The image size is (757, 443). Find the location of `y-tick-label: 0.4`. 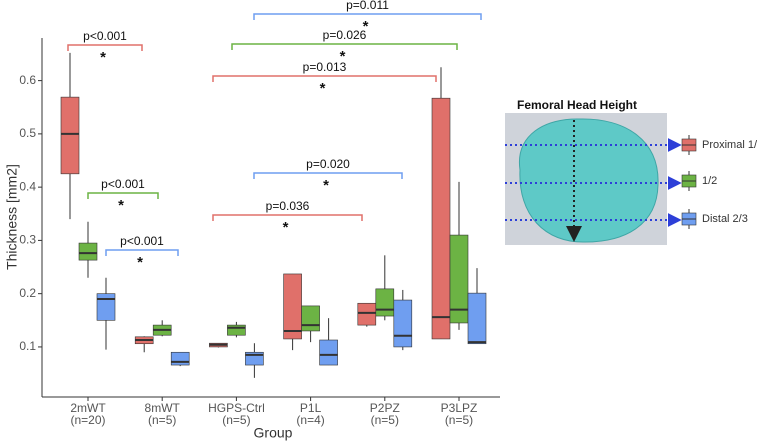

y-tick-label: 0.4 is located at coordinates (27, 186).